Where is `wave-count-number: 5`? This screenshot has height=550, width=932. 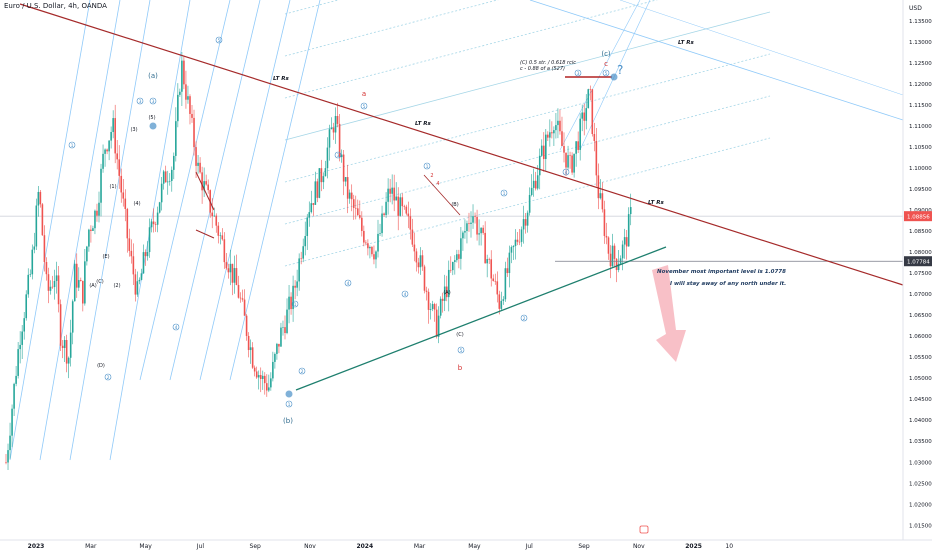 wave-count-number: 5 is located at coordinates (364, 107).